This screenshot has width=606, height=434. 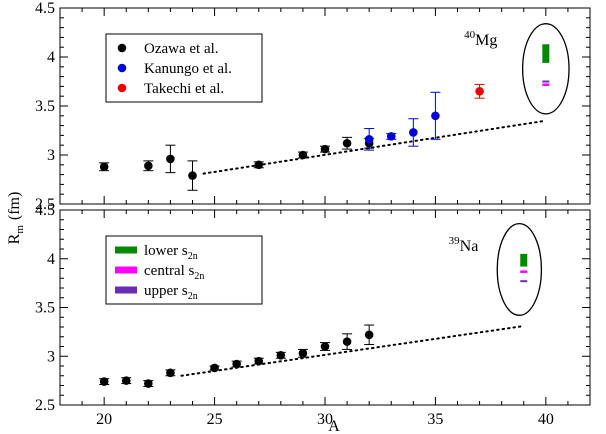 I want to click on legend-text: Takechi et al., so click(x=184, y=89).